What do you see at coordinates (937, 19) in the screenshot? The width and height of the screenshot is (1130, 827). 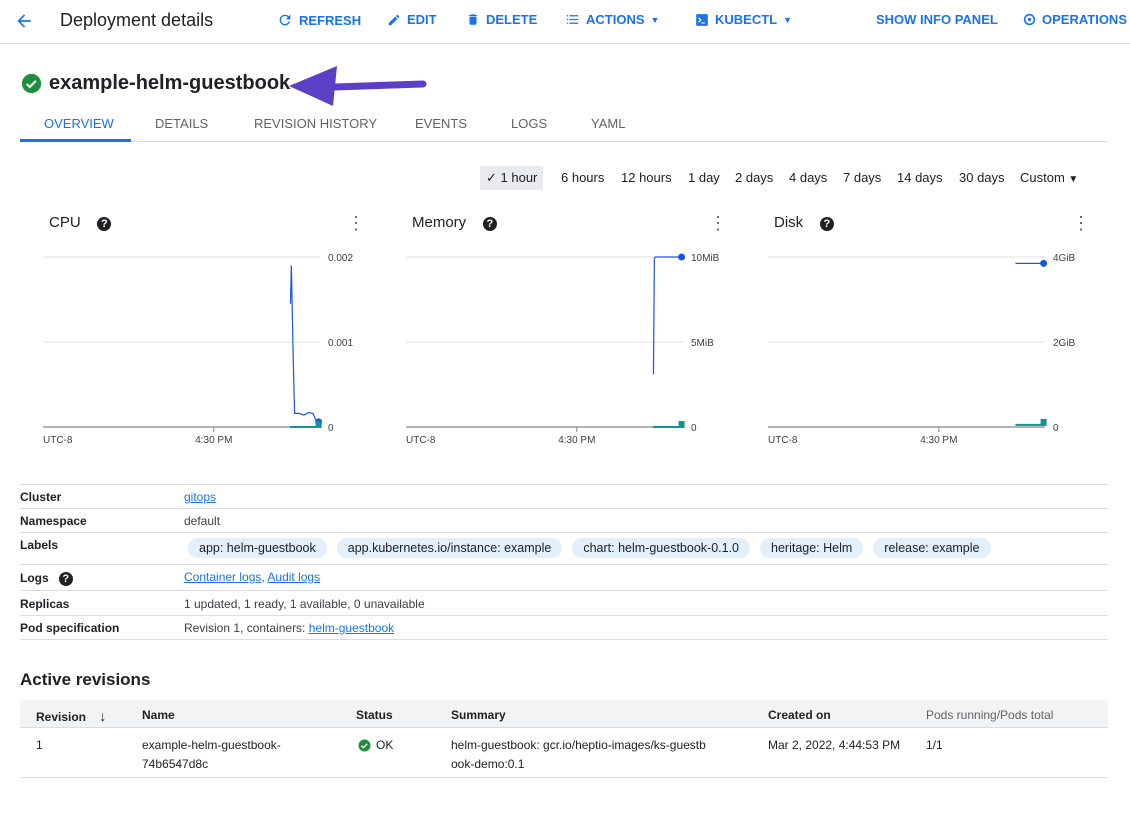 I see `show-info-panel-button: SHOW INFO PANEL` at bounding box center [937, 19].